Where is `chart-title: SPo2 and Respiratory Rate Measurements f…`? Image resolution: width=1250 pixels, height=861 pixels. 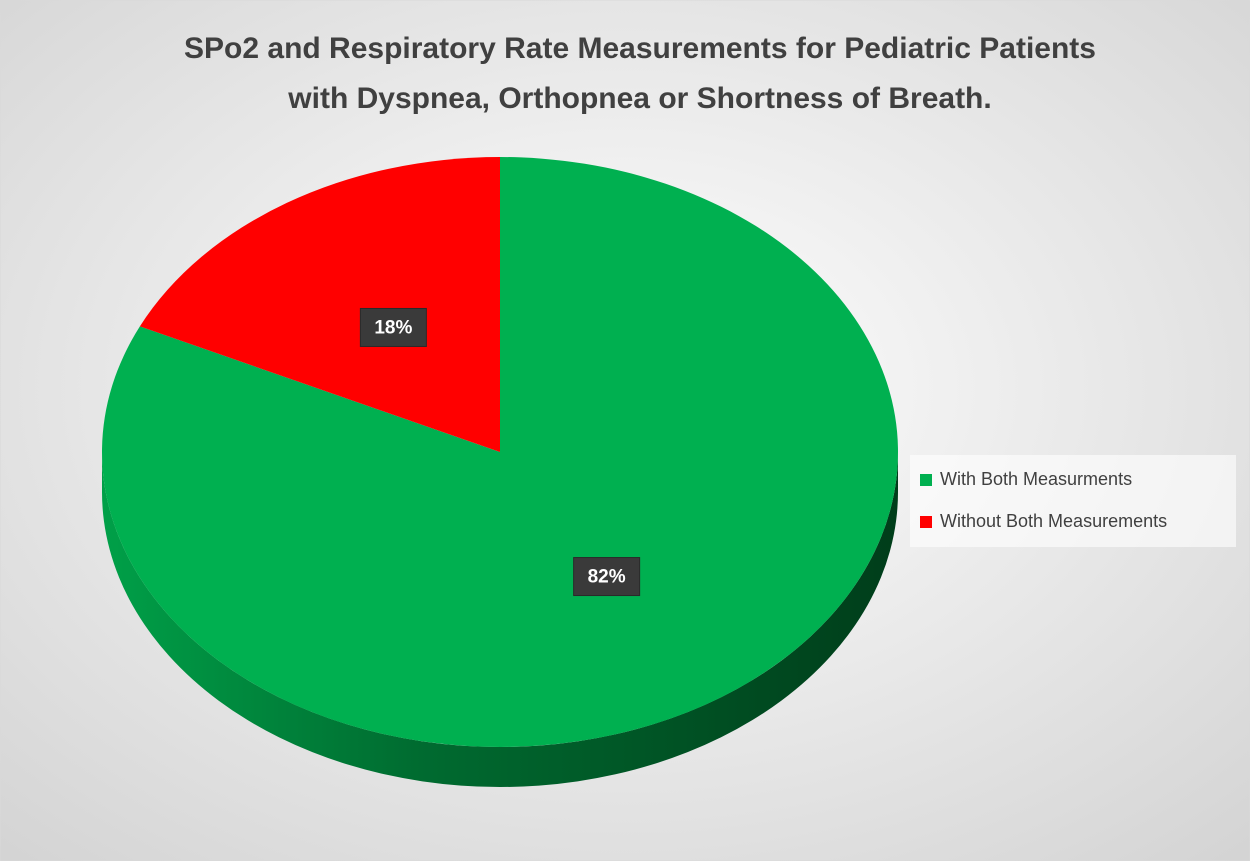
chart-title: SPo2 and Respiratory Rate Measurements f… is located at coordinates (640, 48).